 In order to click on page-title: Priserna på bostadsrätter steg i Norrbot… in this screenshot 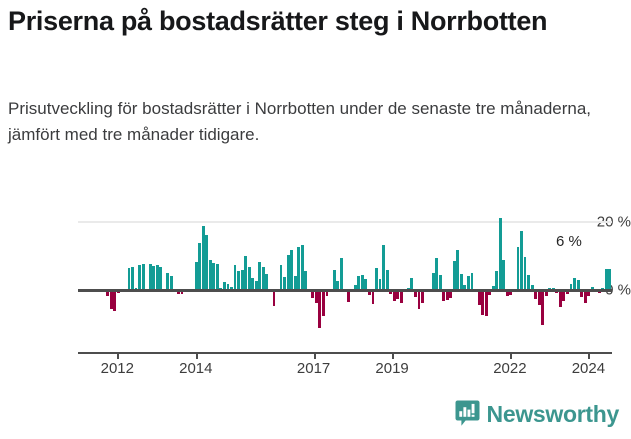, I will do `click(278, 21)`.